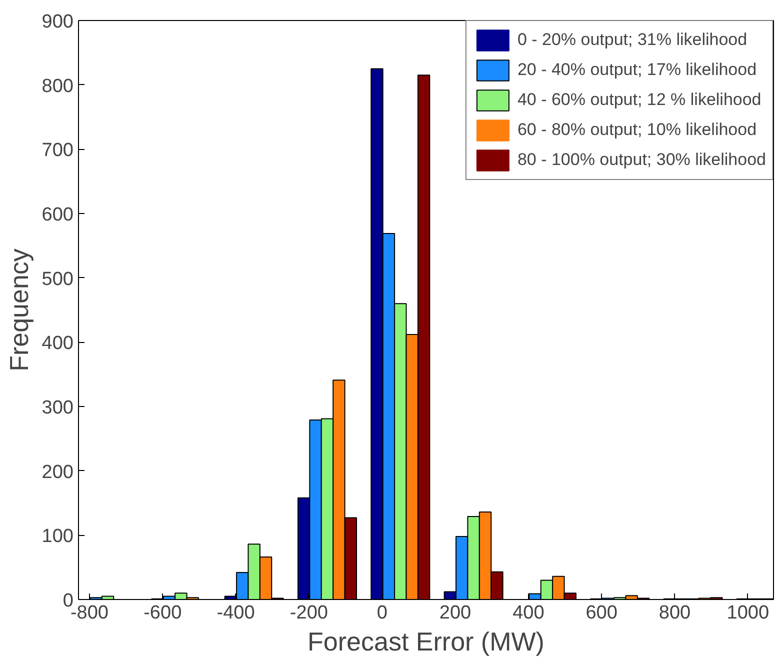 This screenshot has height=671, width=776. I want to click on x-tick-label: 0, so click(382, 613).